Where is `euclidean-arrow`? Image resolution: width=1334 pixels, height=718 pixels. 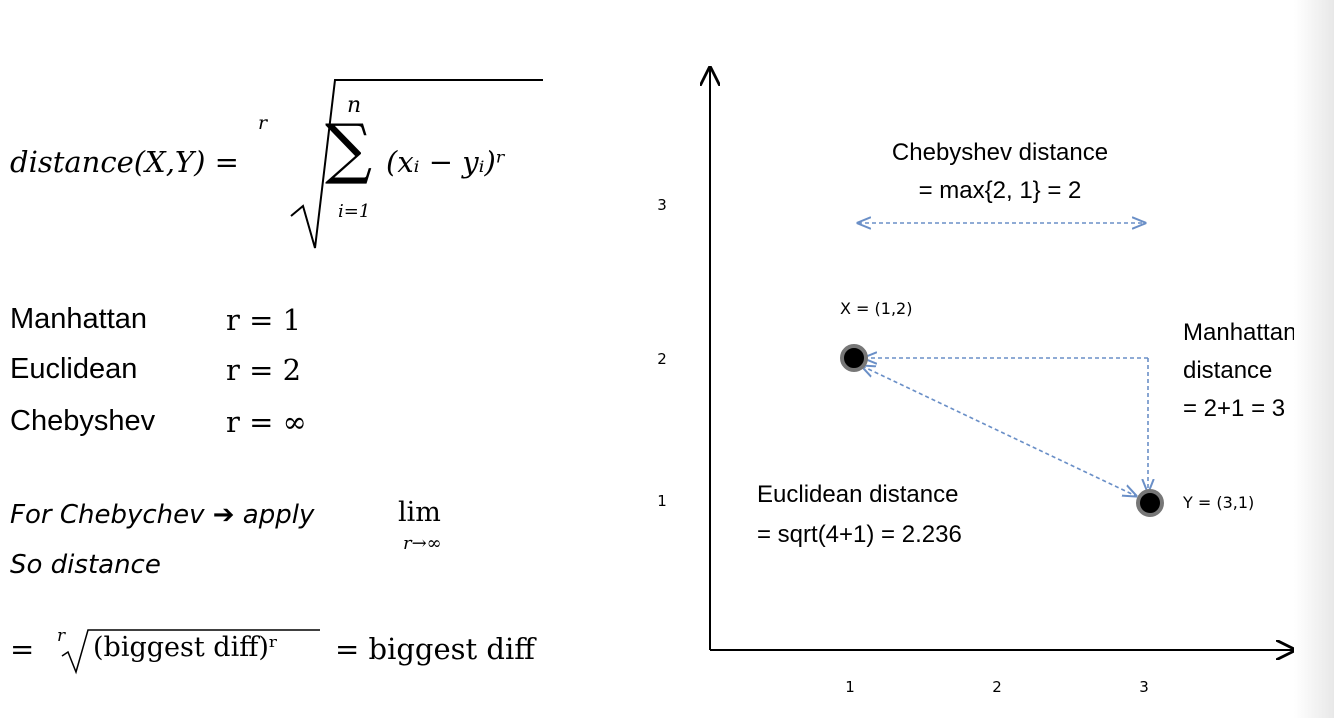 euclidean-arrow is located at coordinates (999, 431).